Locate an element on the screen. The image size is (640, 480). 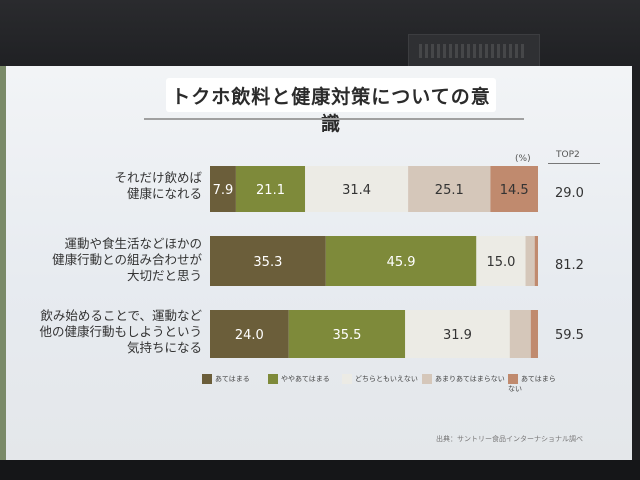
bar-segment-r3-s4 is located at coordinates (520, 334).